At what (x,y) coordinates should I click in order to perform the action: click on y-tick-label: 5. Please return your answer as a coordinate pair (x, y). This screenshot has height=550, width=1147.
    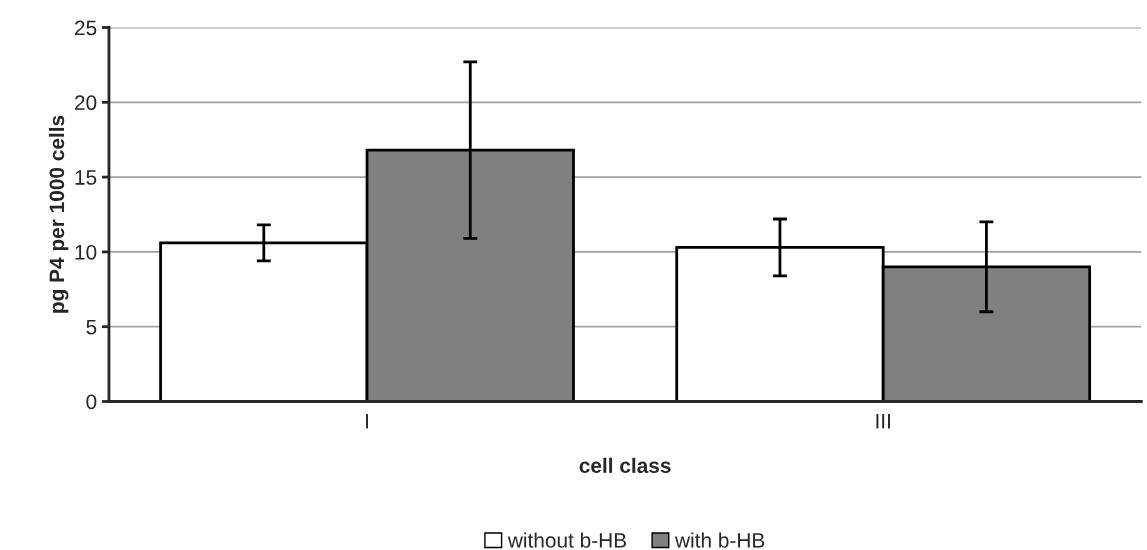
    Looking at the image, I should click on (91, 327).